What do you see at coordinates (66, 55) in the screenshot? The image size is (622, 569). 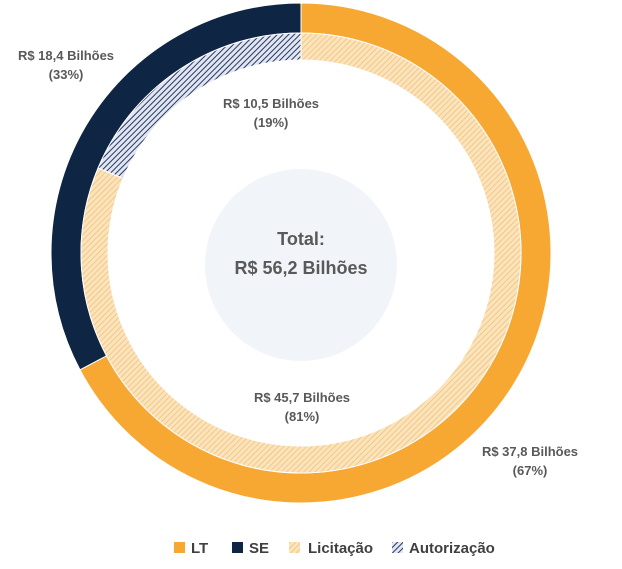 I see `slice-label-se: R$ 18,4 Bilhões` at bounding box center [66, 55].